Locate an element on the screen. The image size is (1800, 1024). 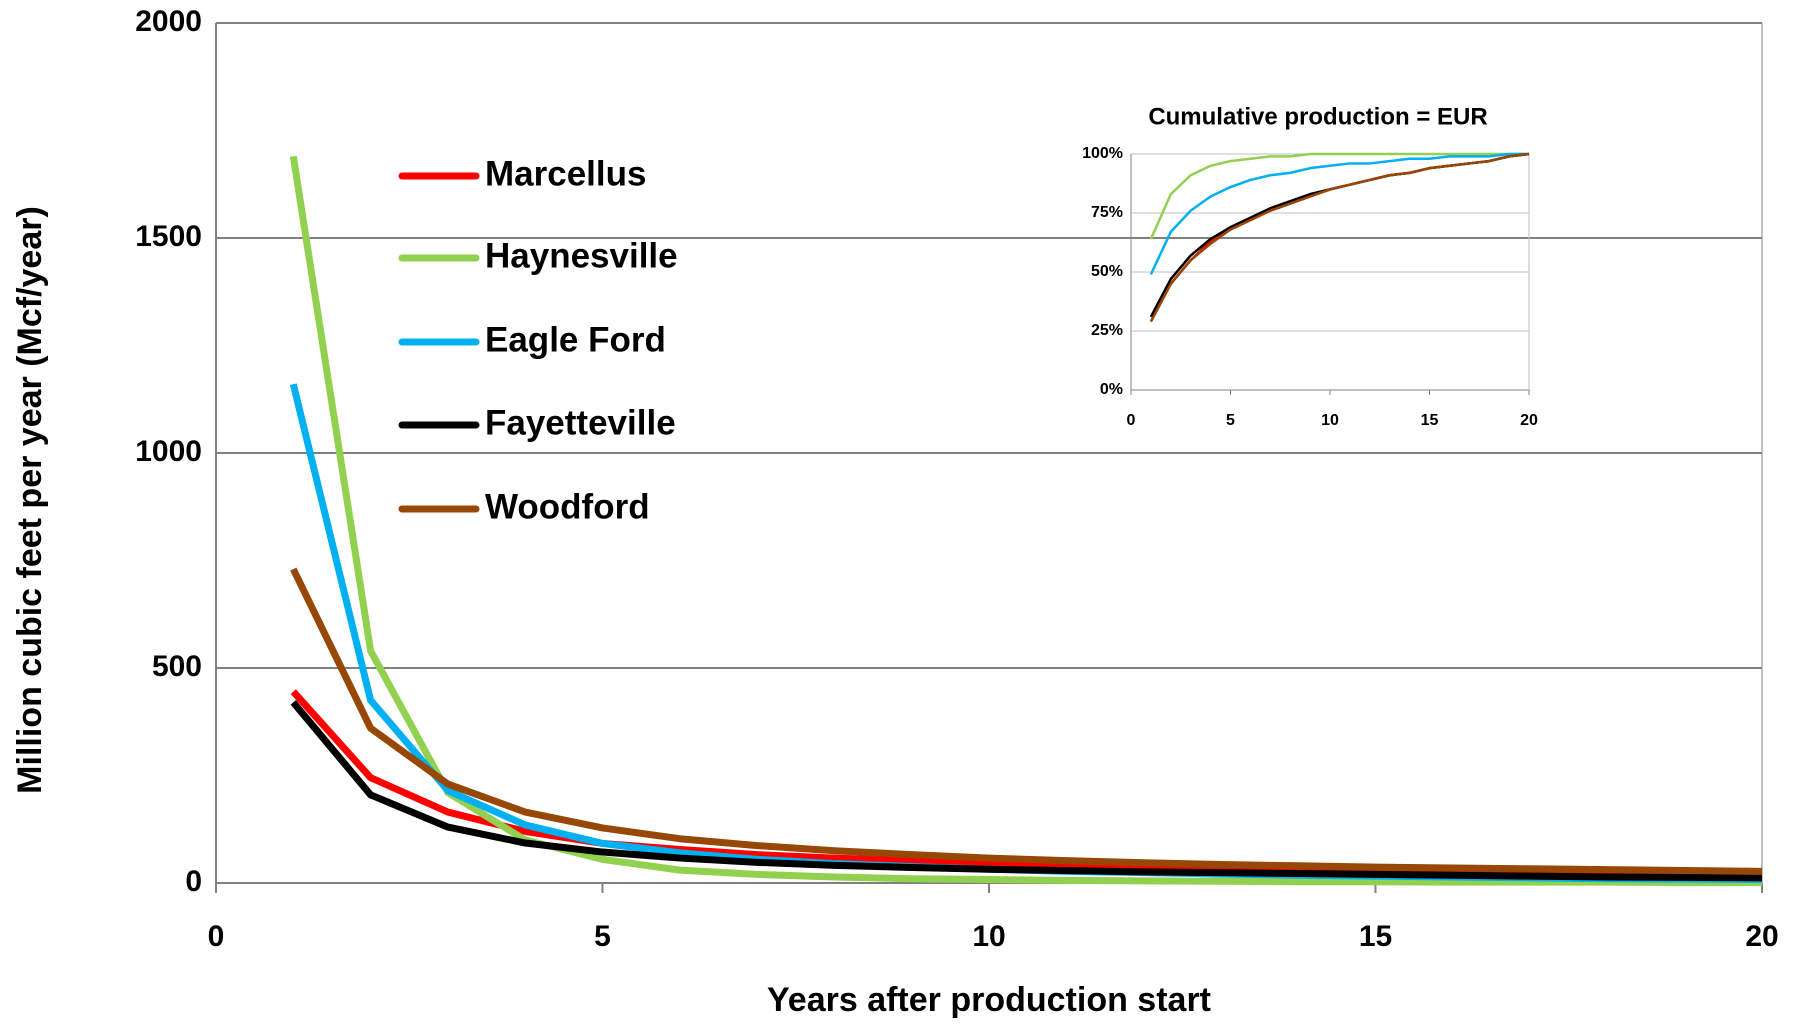
y-tick-label: 0 is located at coordinates (193, 881).